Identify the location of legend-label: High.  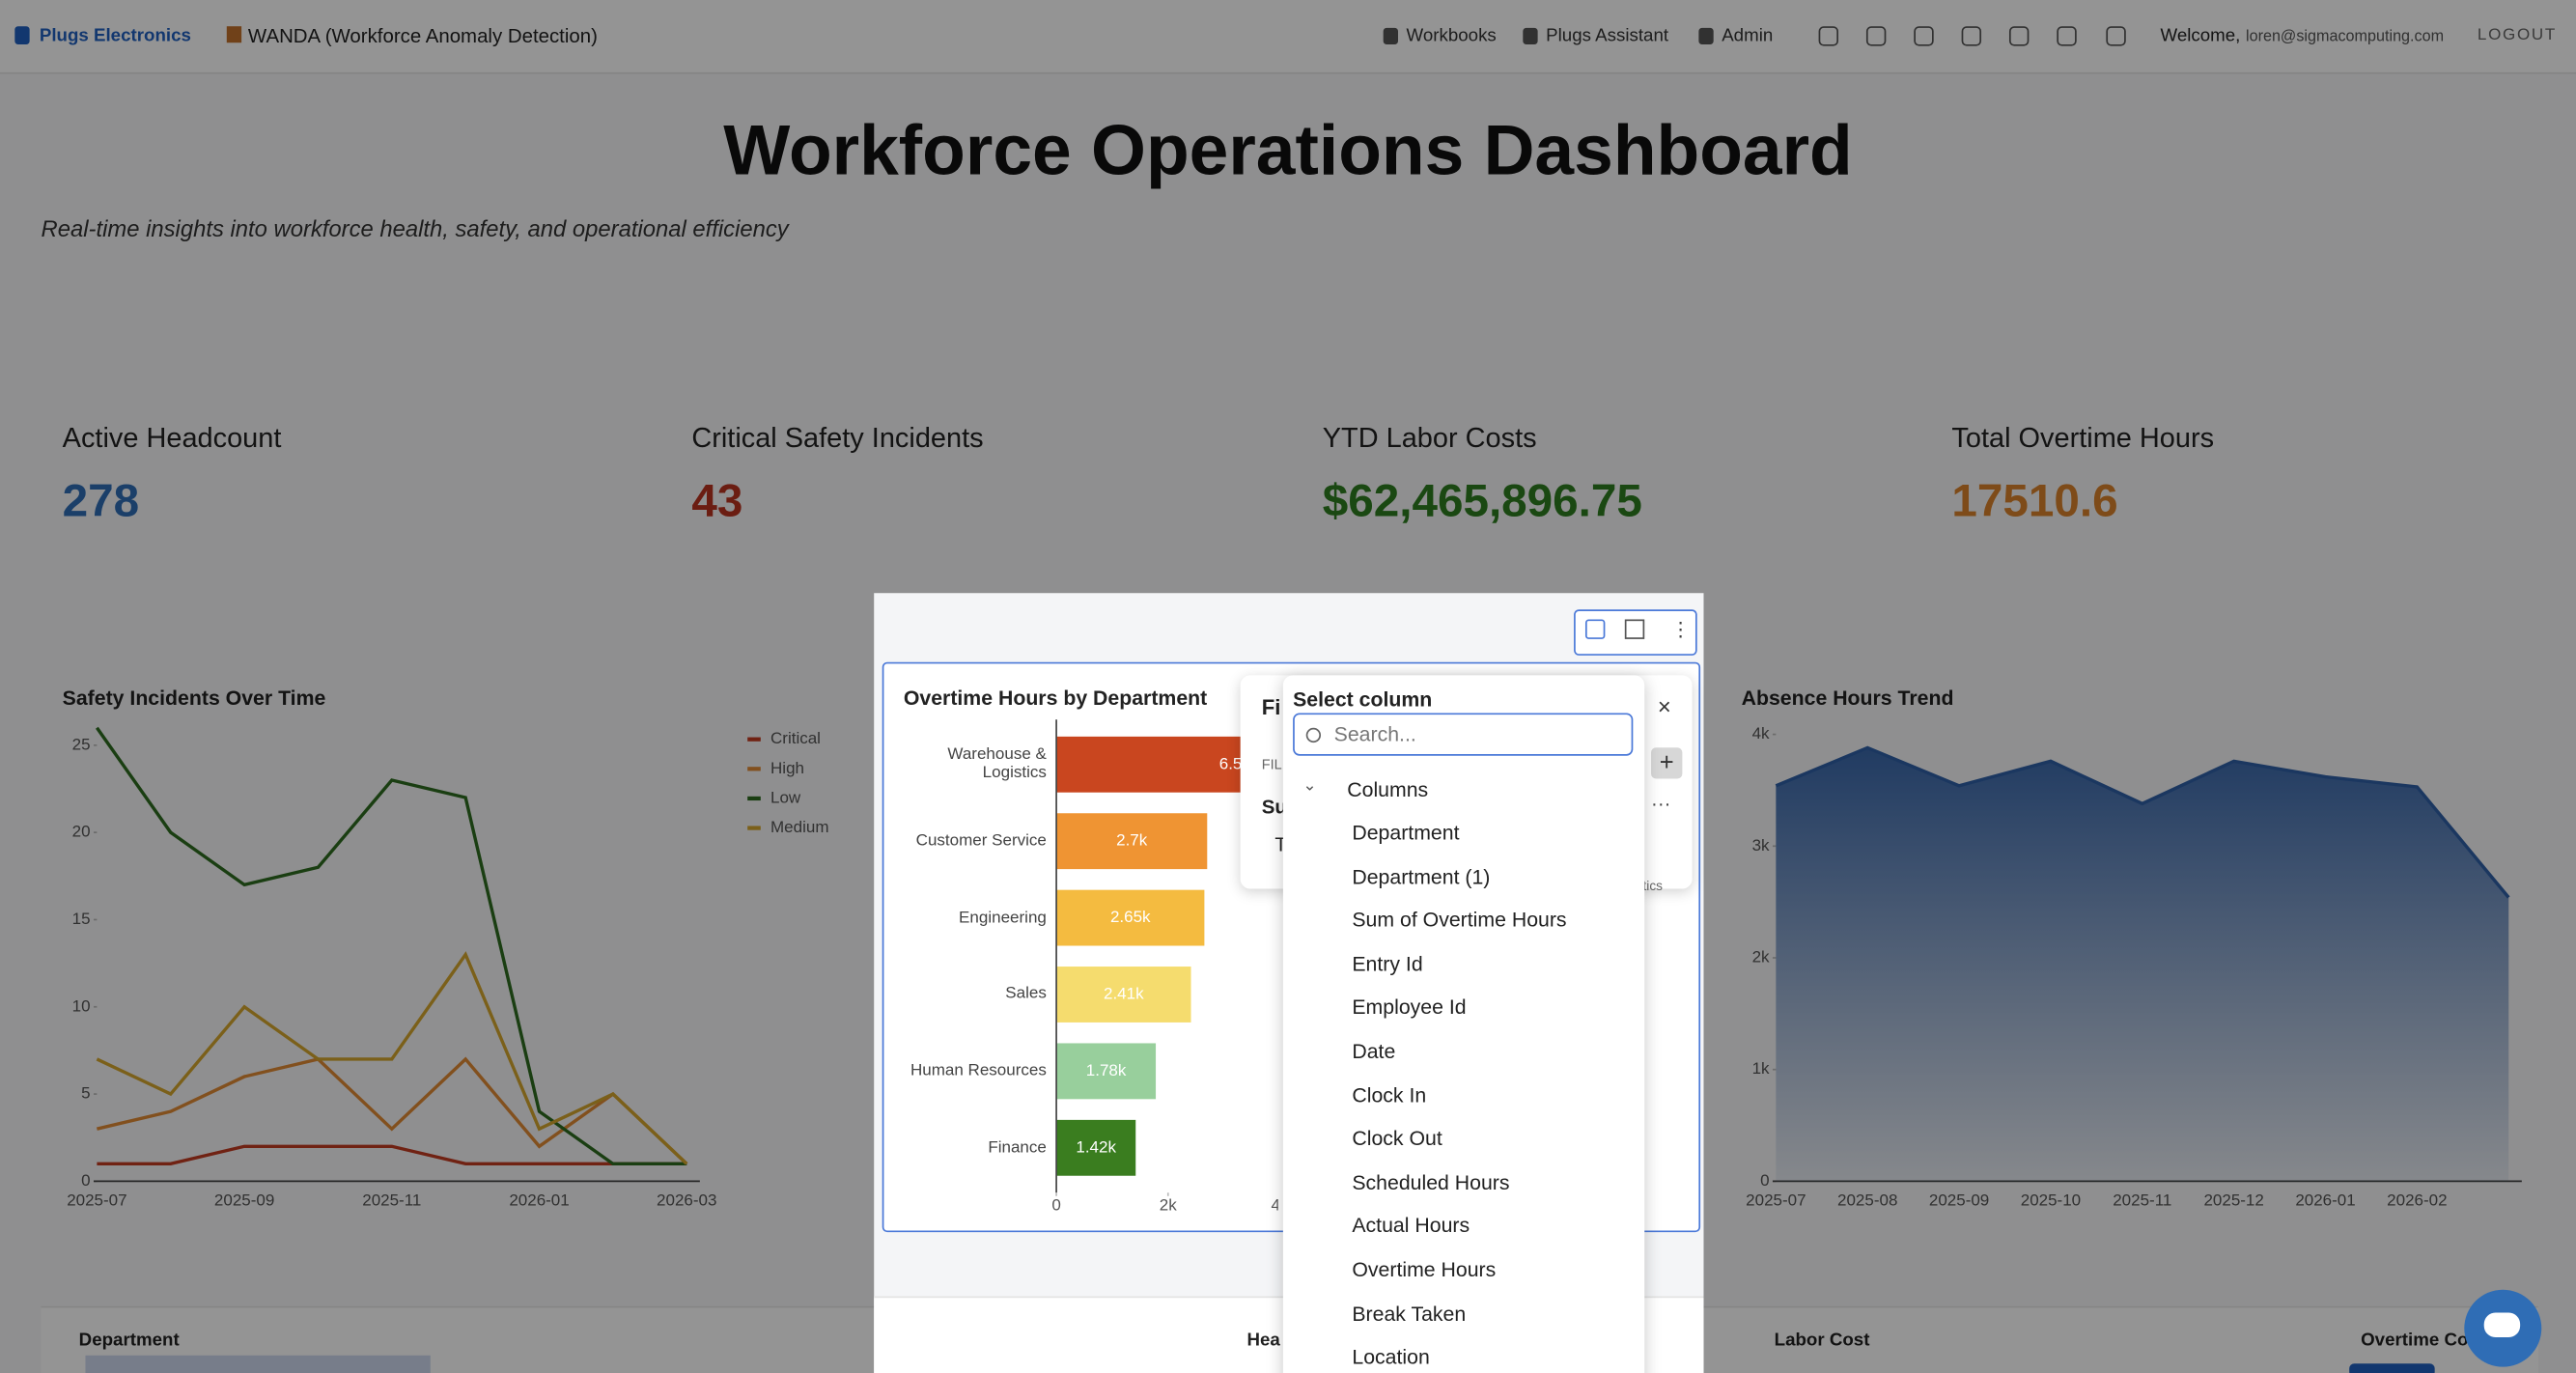
(787, 768).